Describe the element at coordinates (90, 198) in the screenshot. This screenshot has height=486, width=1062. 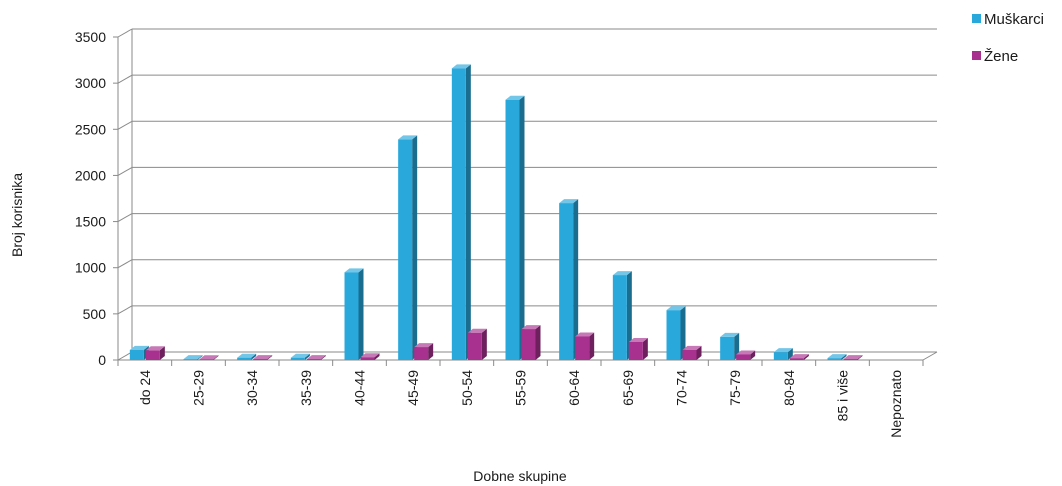
I see `y-tick-labels: 0 500 1000 1500 2000 2500 3000 3500` at that location.